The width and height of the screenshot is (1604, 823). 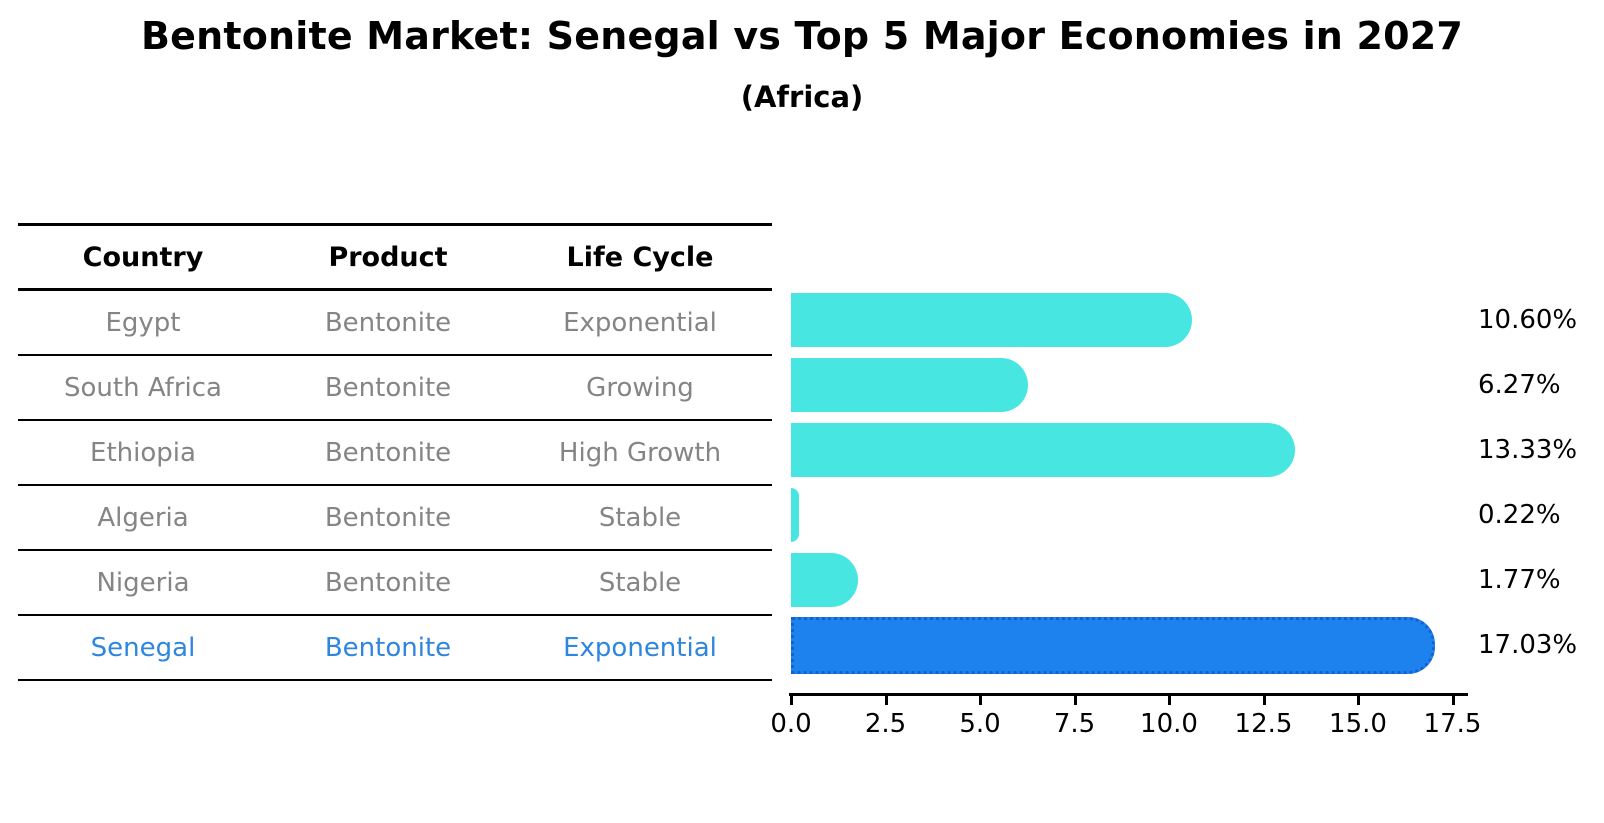 What do you see at coordinates (1519, 385) in the screenshot?
I see `value-label-south-africa: 6.27%` at bounding box center [1519, 385].